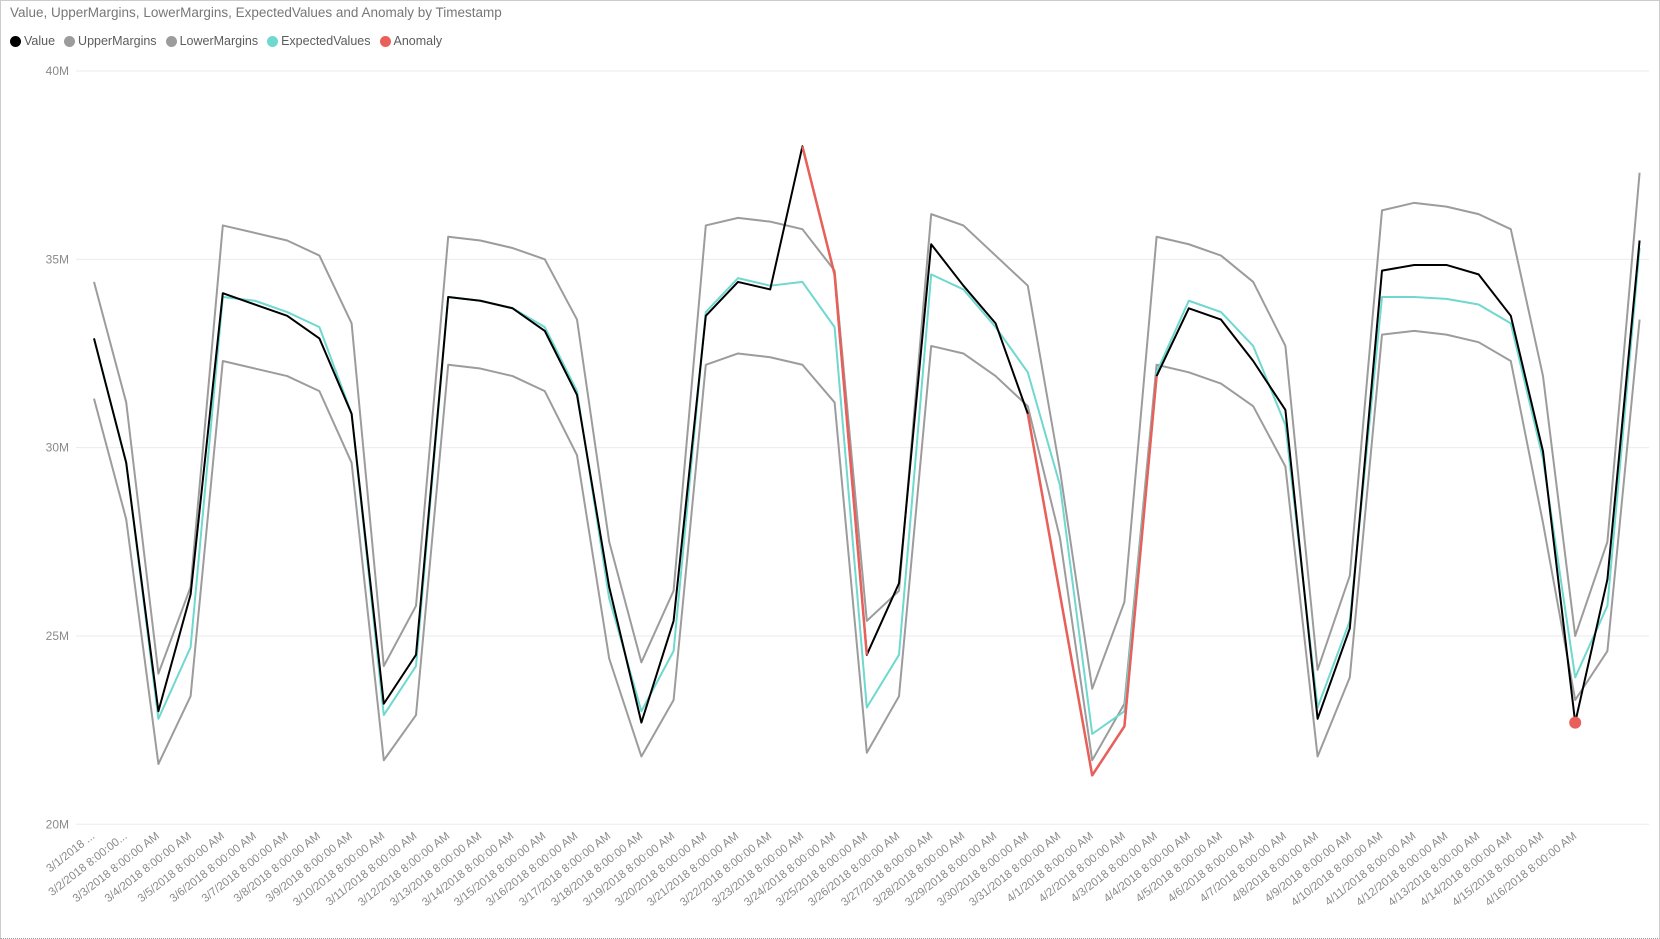  I want to click on y-axis-tick-label: 40M, so click(57, 71).